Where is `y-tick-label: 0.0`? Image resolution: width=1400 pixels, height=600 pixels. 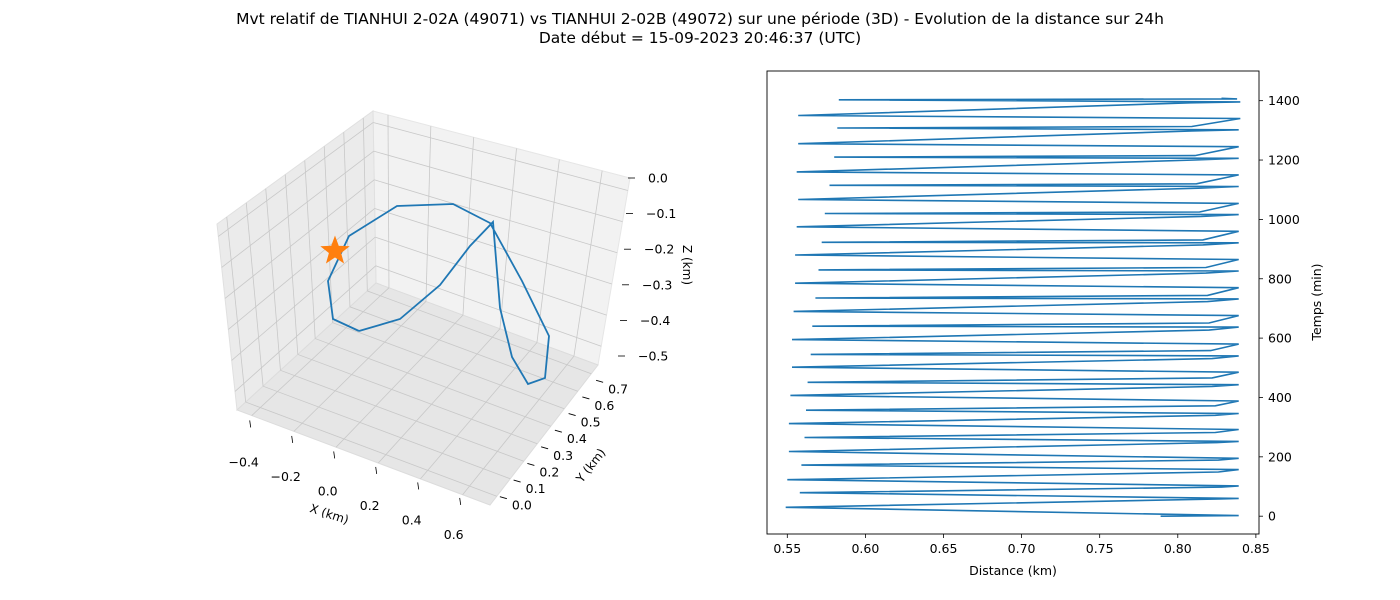
y-tick-label: 0.0 is located at coordinates (522, 505).